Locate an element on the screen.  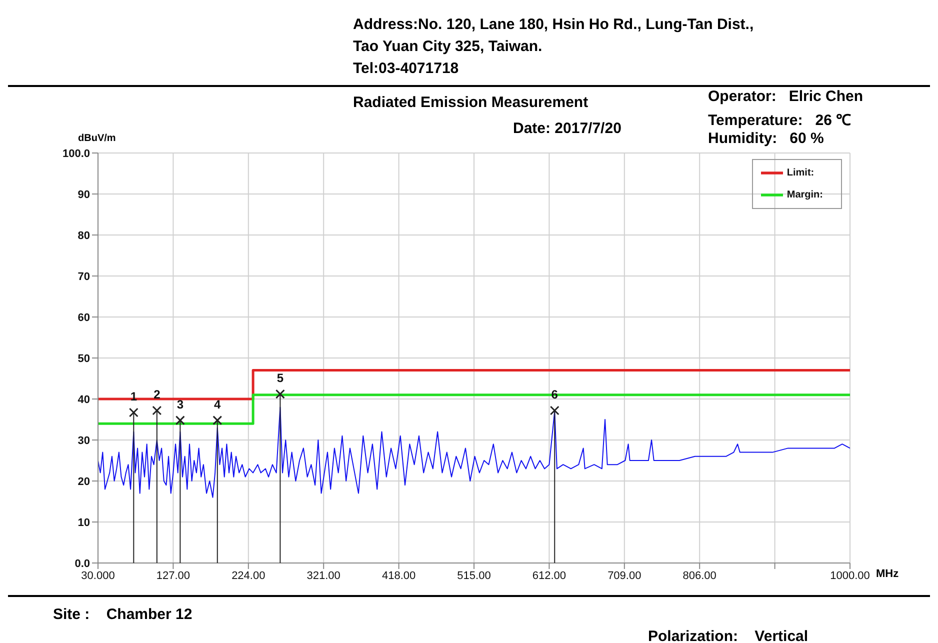
y-tick-label: 0.0 is located at coordinates (82, 564).